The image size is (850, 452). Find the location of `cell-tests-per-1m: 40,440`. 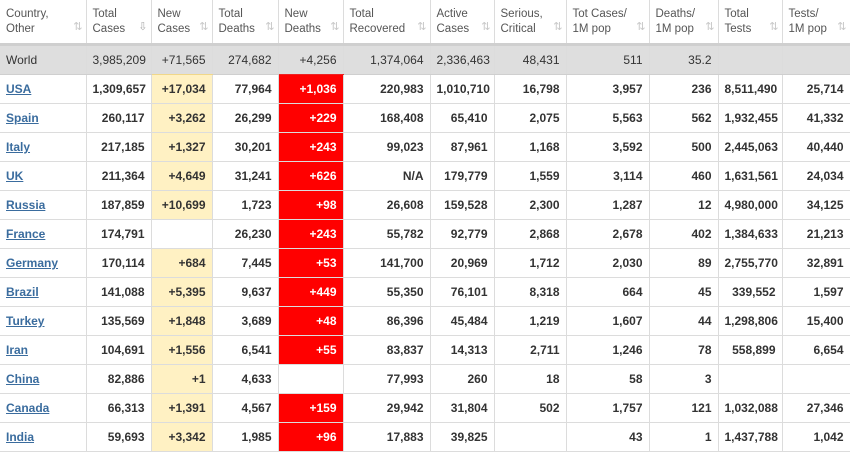

cell-tests-per-1m: 40,440 is located at coordinates (816, 147).